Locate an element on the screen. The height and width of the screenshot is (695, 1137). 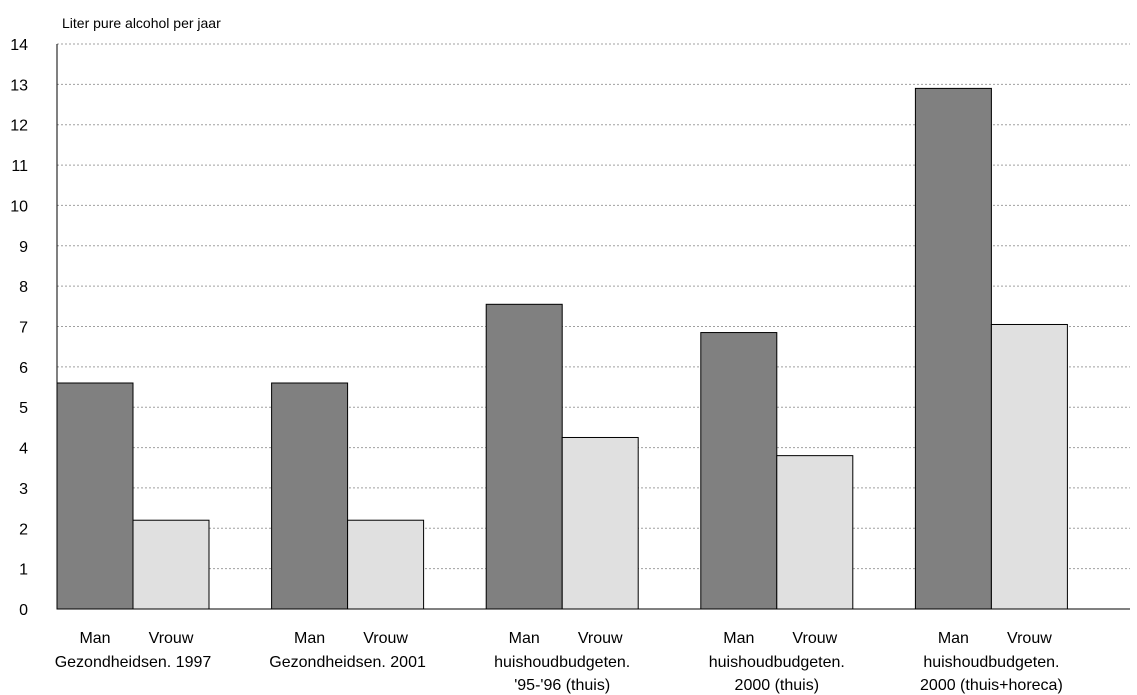
y-tick-label: 0 is located at coordinates (23, 610).